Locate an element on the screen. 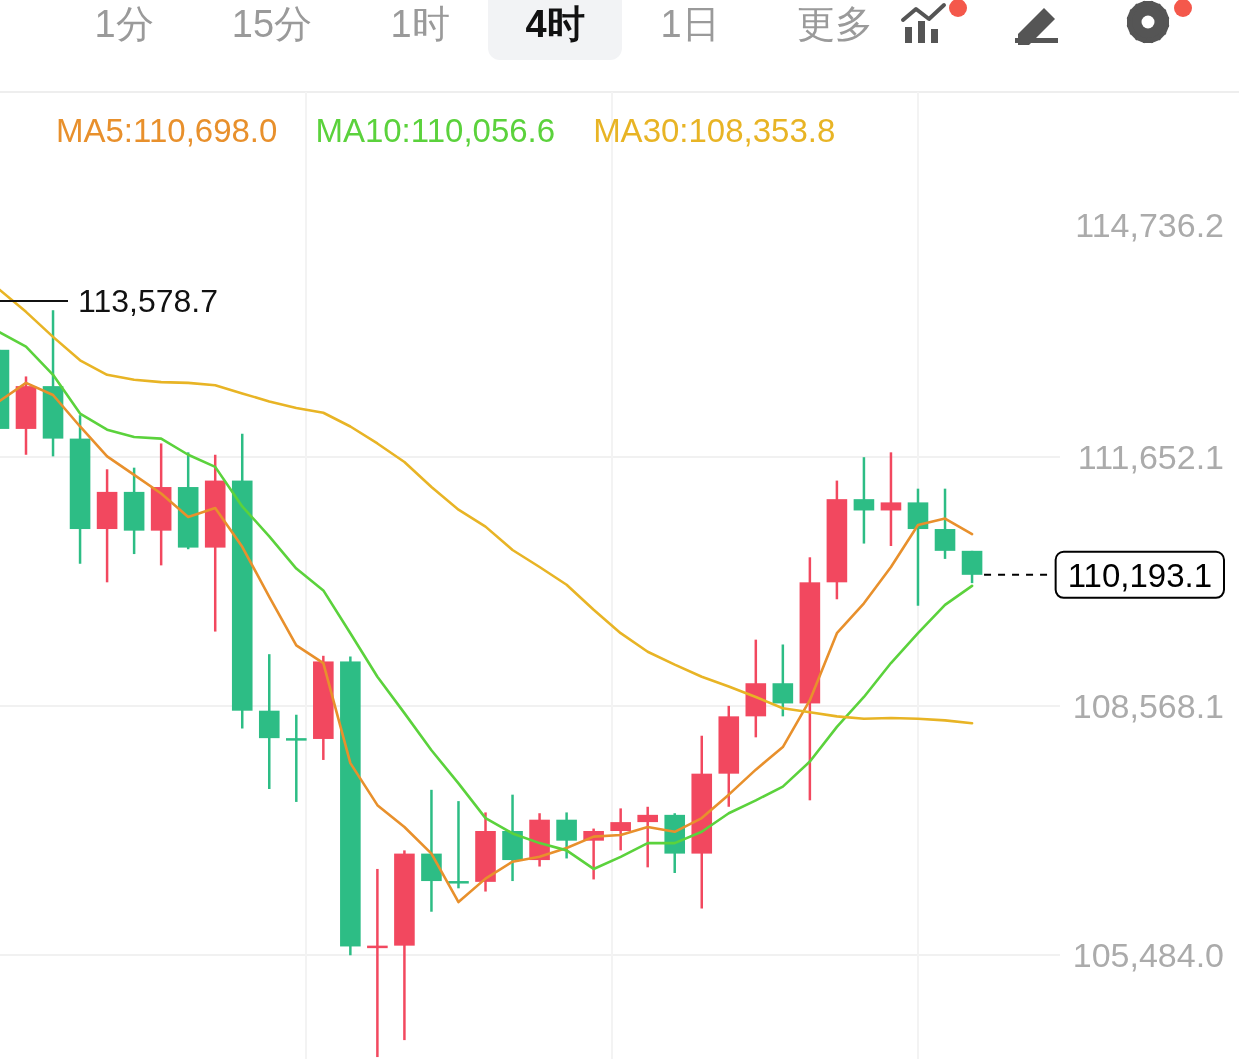  legend: MA5:110,698.0 MA10:110,056.6 MA30:108,353.8 is located at coordinates (446, 130).